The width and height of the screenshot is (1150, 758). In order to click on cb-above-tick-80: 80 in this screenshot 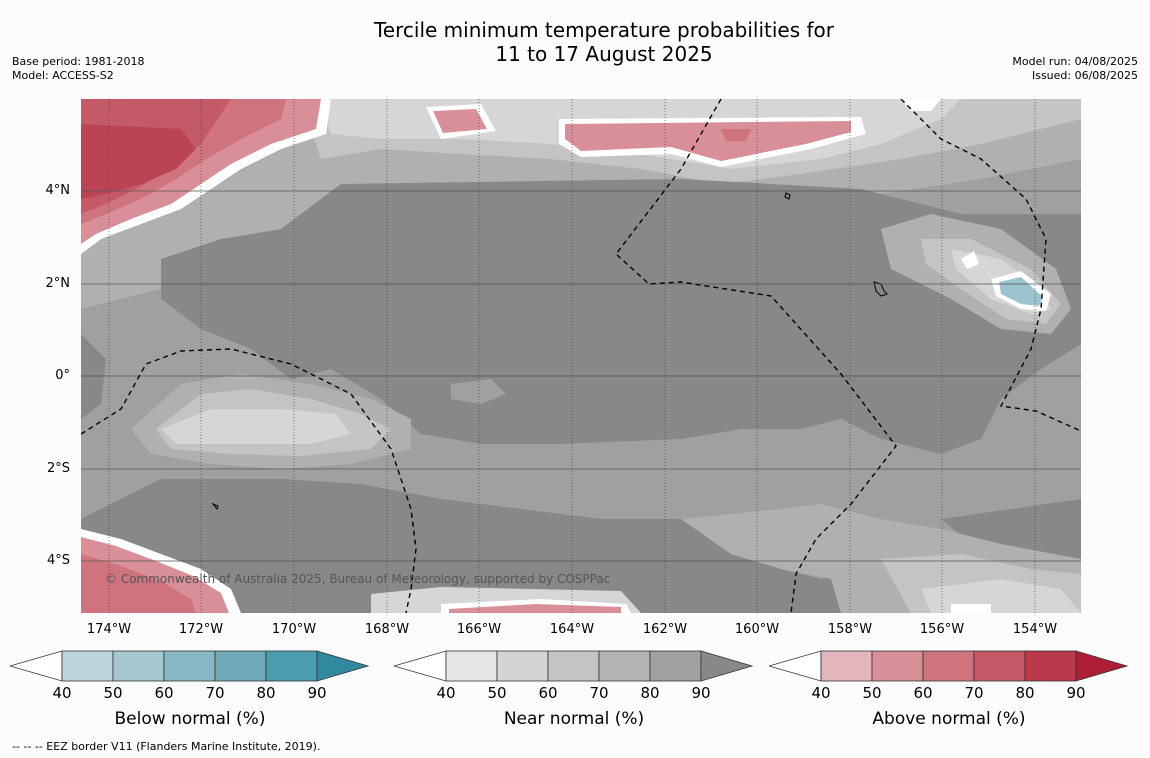, I will do `click(1025, 693)`.